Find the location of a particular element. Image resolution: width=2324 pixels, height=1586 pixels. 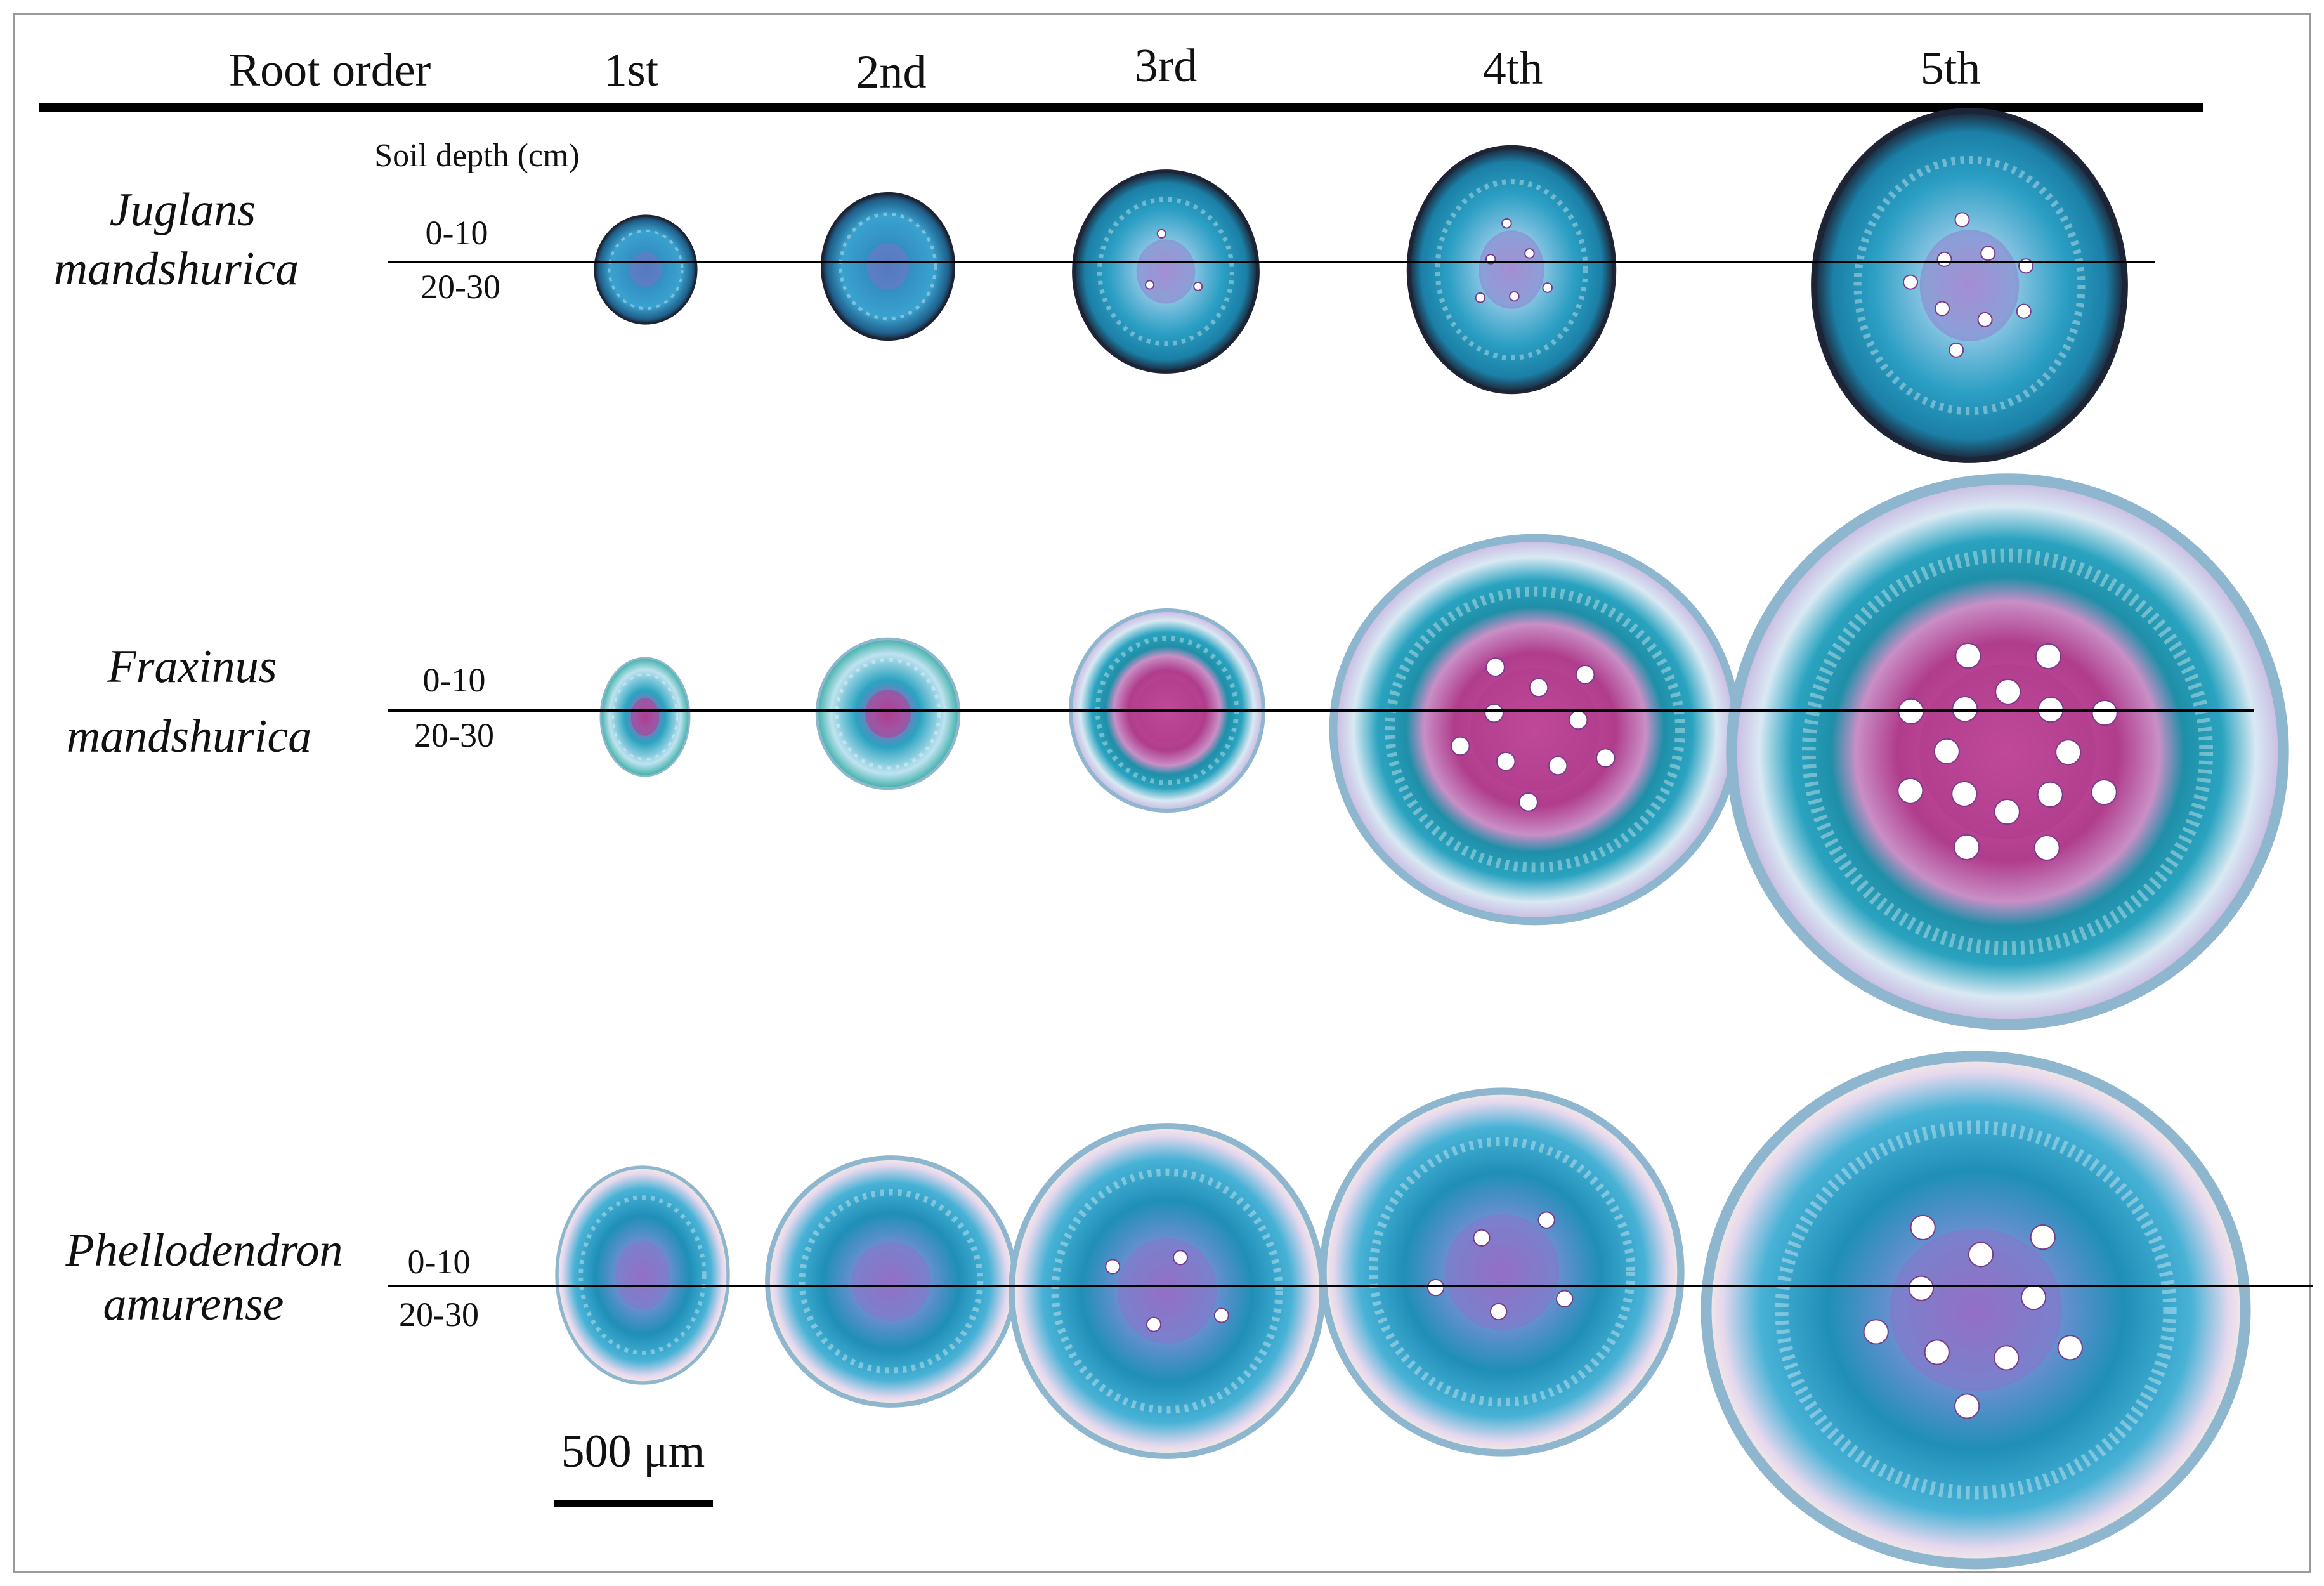

cross-section-fraxinus-4th is located at coordinates (1535, 730).